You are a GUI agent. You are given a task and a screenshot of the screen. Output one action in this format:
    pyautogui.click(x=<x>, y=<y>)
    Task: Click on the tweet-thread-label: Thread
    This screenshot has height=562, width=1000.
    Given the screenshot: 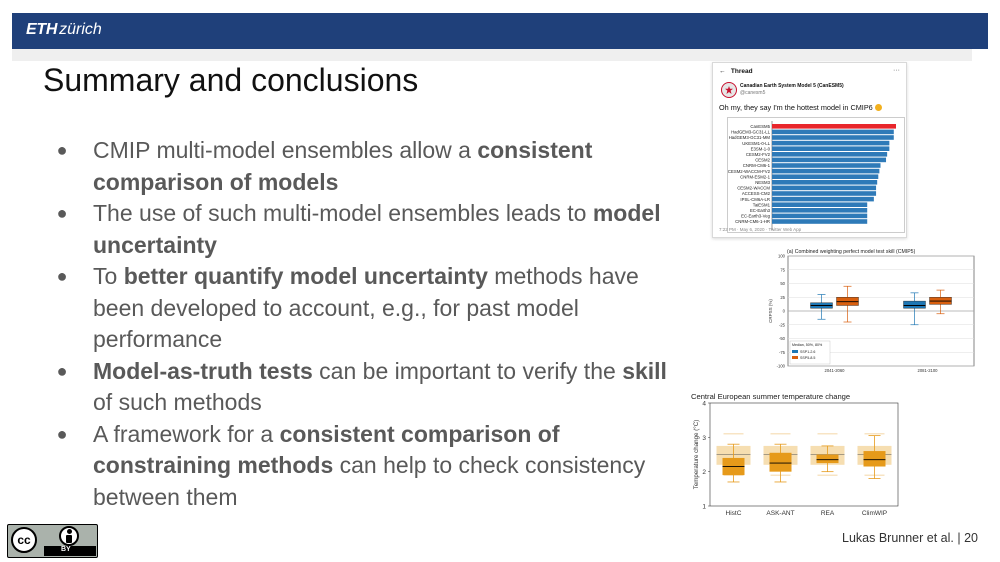 What is the action you would take?
    pyautogui.click(x=741, y=71)
    